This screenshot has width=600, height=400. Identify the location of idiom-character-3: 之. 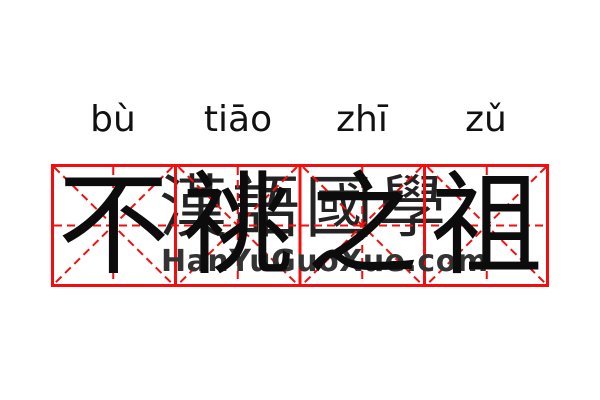
(362, 225).